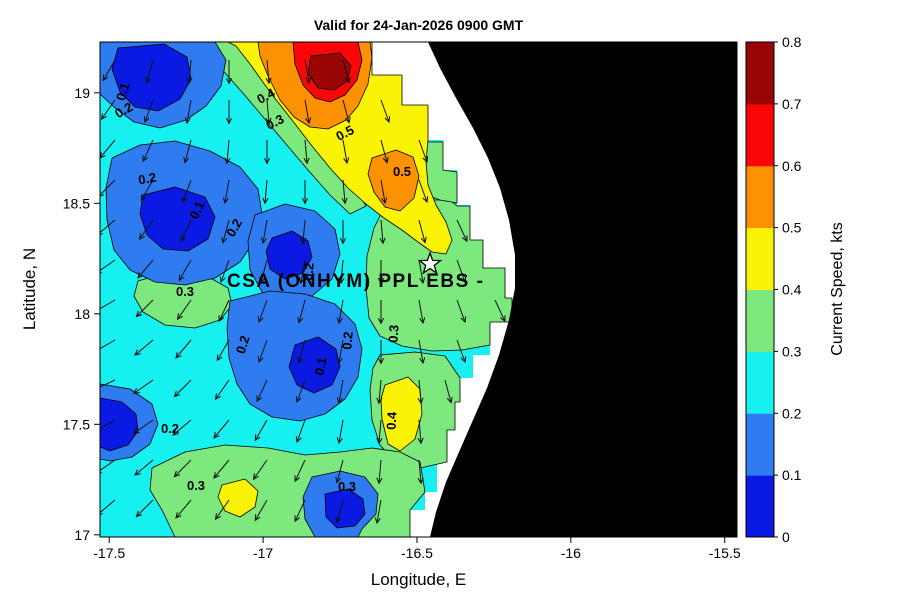 The width and height of the screenshot is (900, 600). I want to click on colorbar-tick-label: 0.7, so click(792, 104).